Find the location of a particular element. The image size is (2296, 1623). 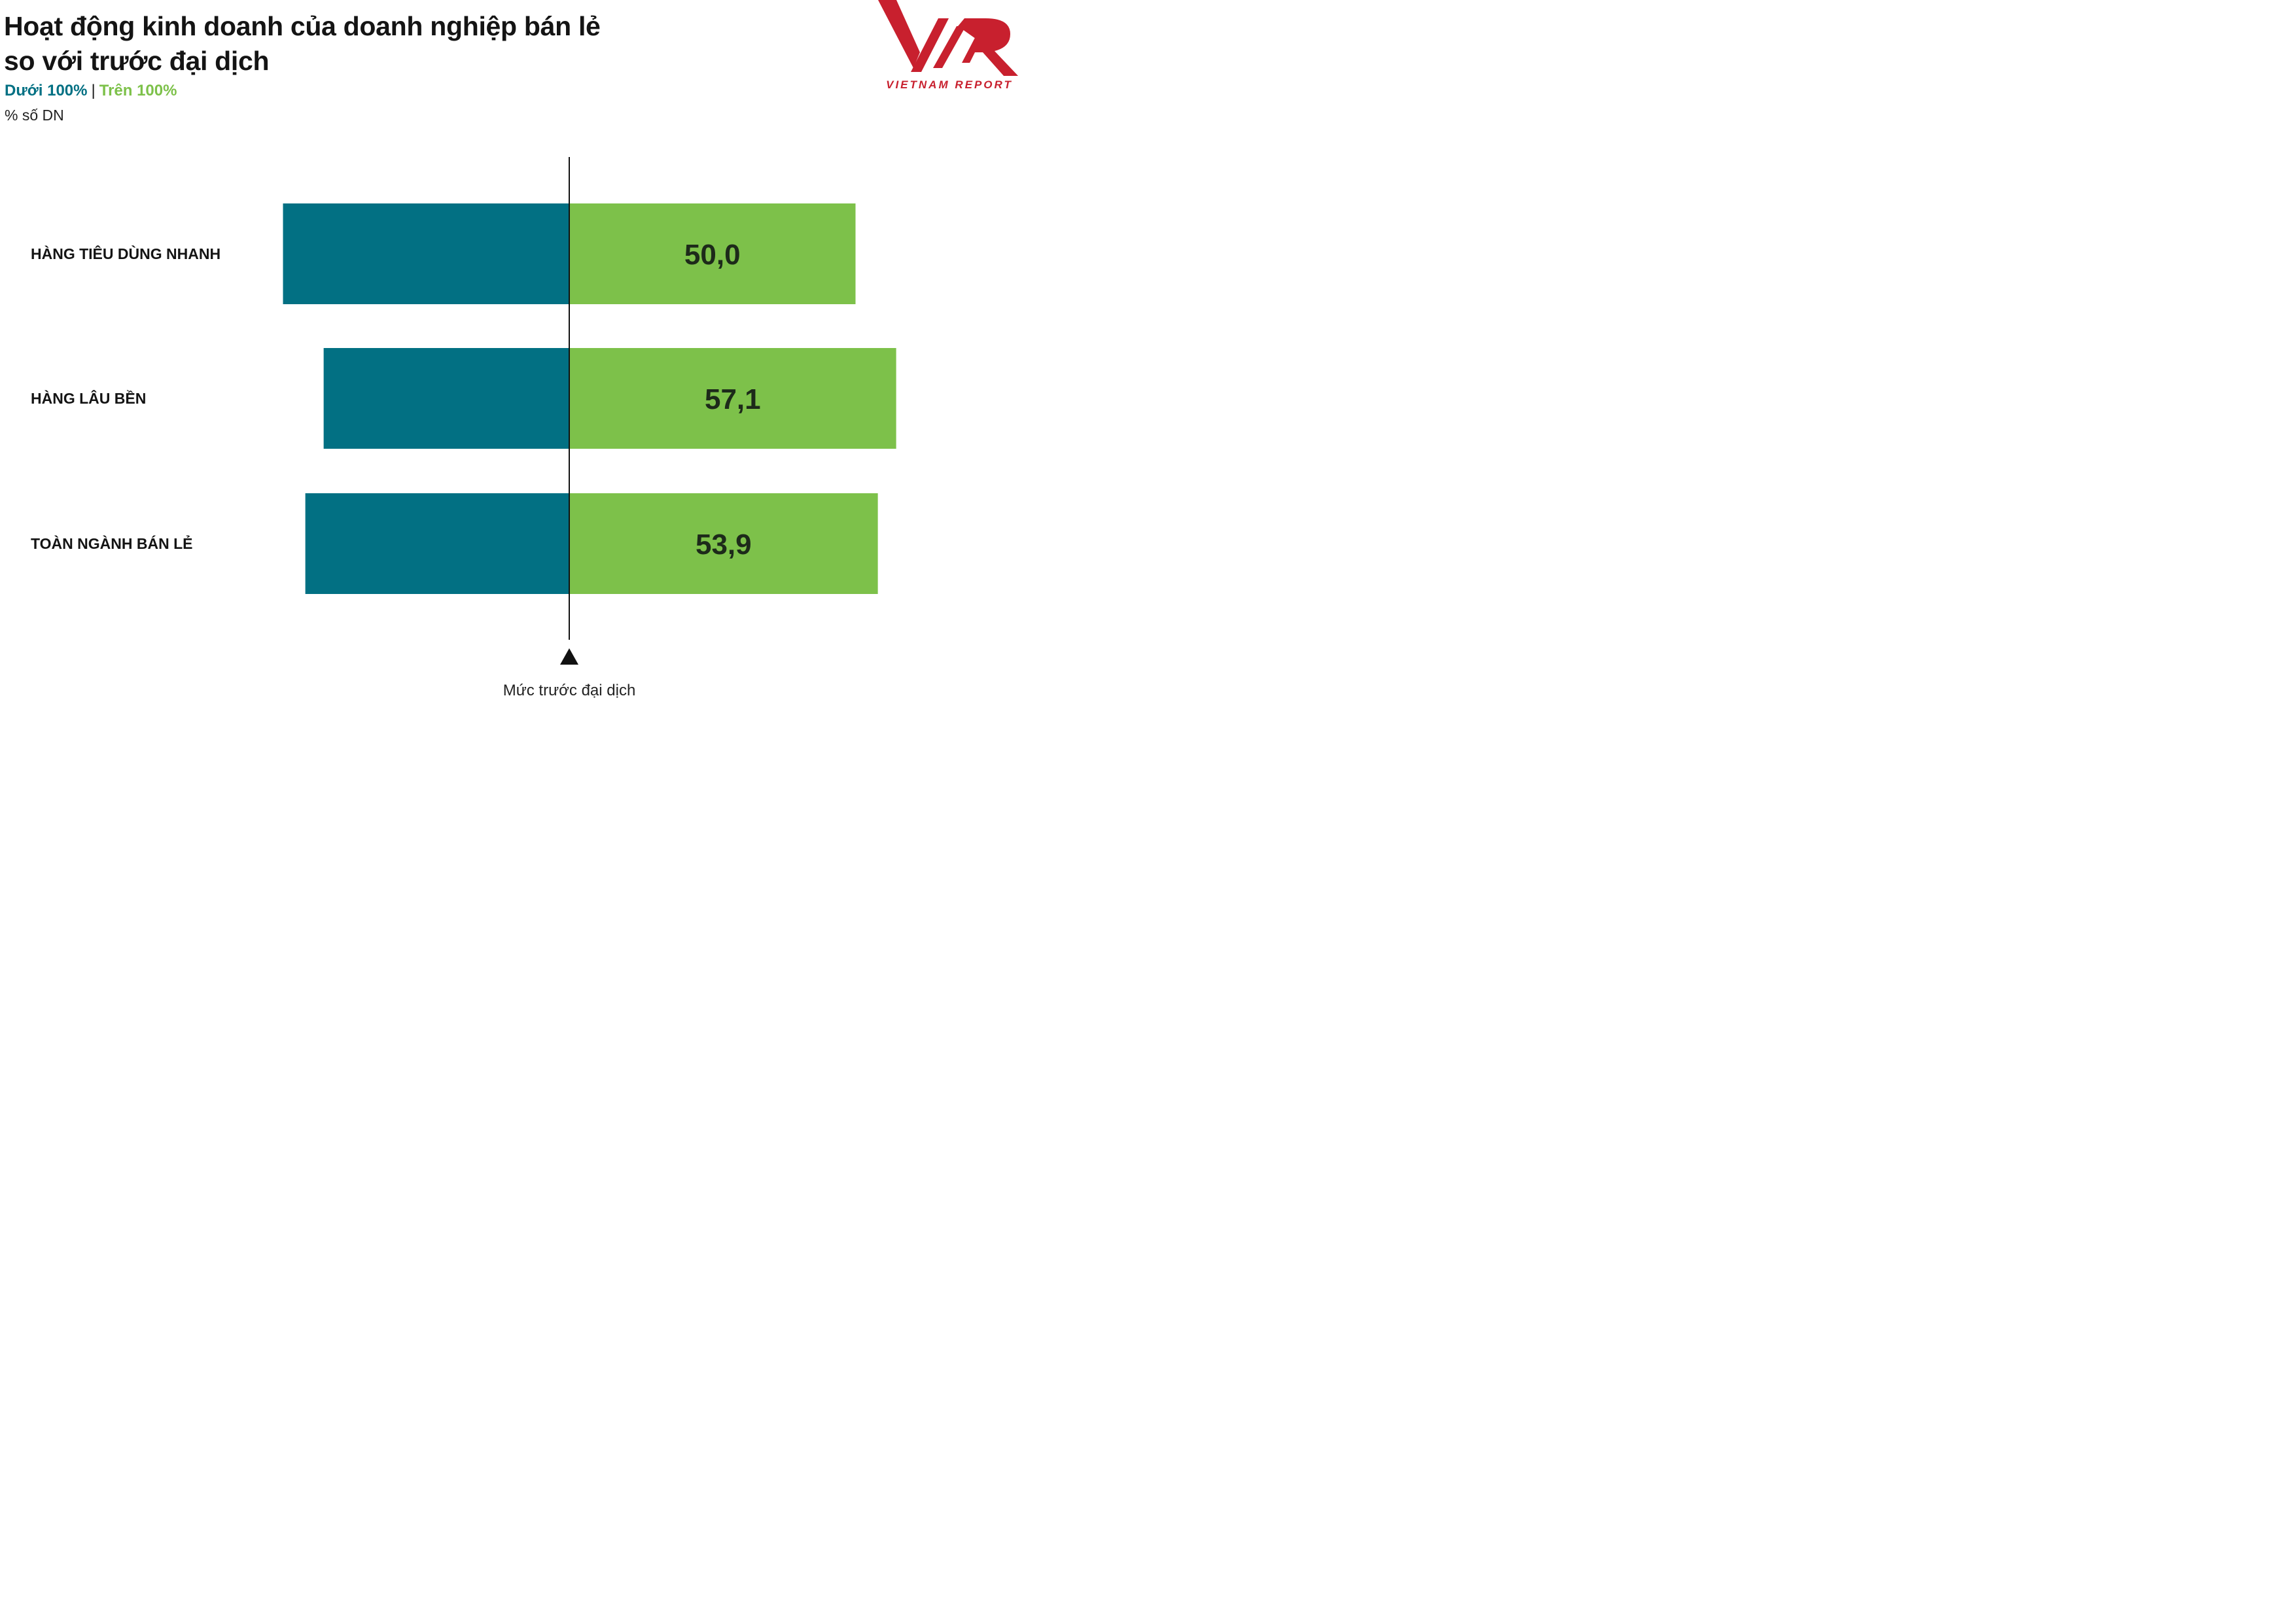

chart-title-line-2: so với trước đại dịch is located at coordinates (137, 61).